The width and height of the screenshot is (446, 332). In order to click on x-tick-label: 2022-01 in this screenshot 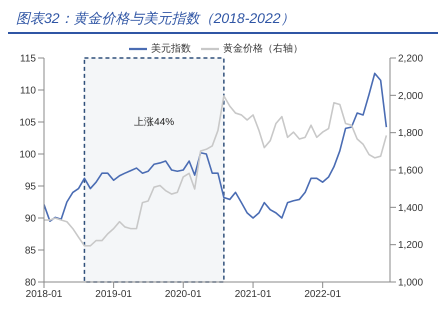, I will do `click(323, 294)`.